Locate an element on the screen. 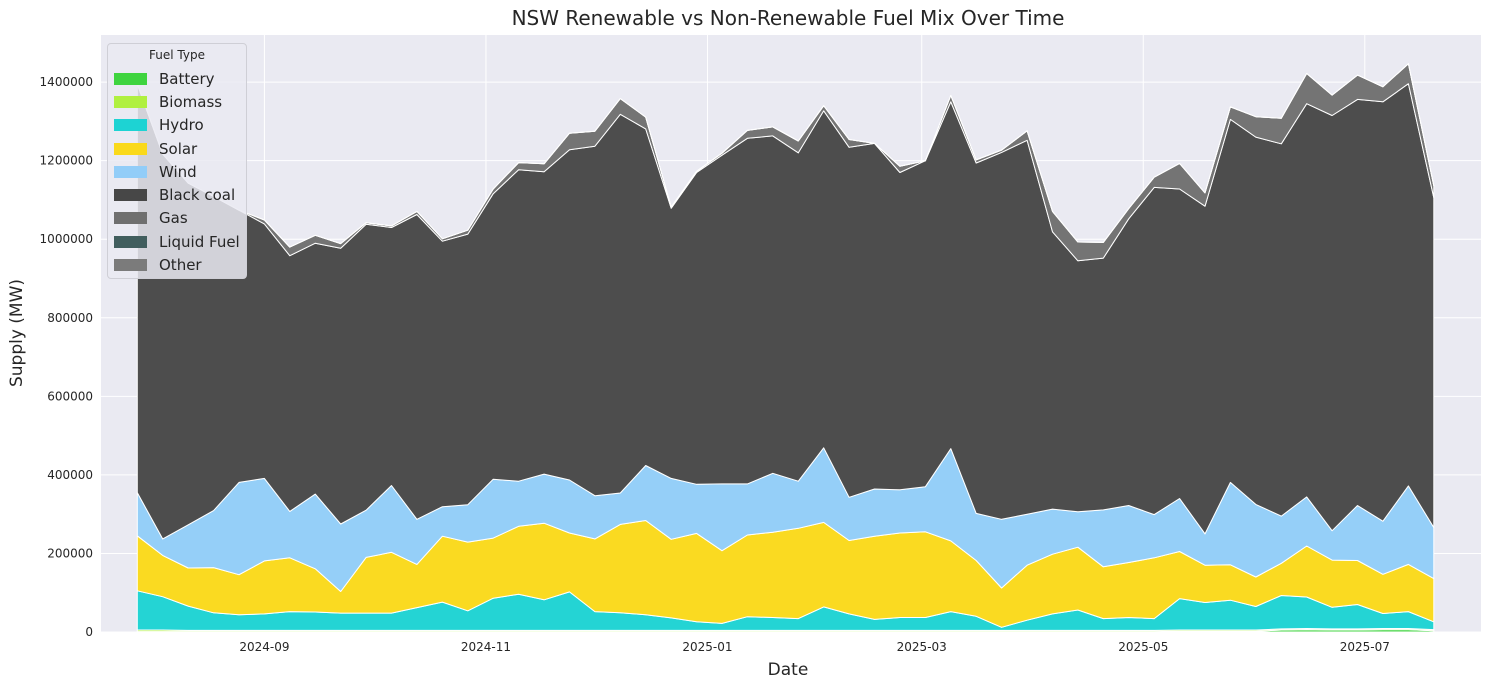 The image size is (1489, 694). legend-item-gas: Gas is located at coordinates (177, 218).